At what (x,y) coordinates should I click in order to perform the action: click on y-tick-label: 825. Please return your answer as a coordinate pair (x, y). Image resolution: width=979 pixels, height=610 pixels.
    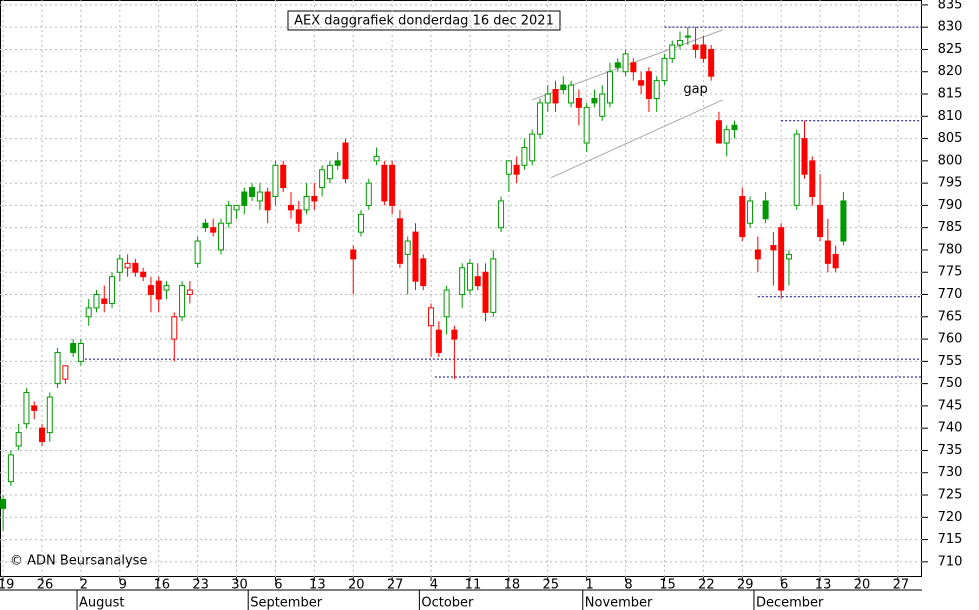
    Looking at the image, I should click on (950, 49).